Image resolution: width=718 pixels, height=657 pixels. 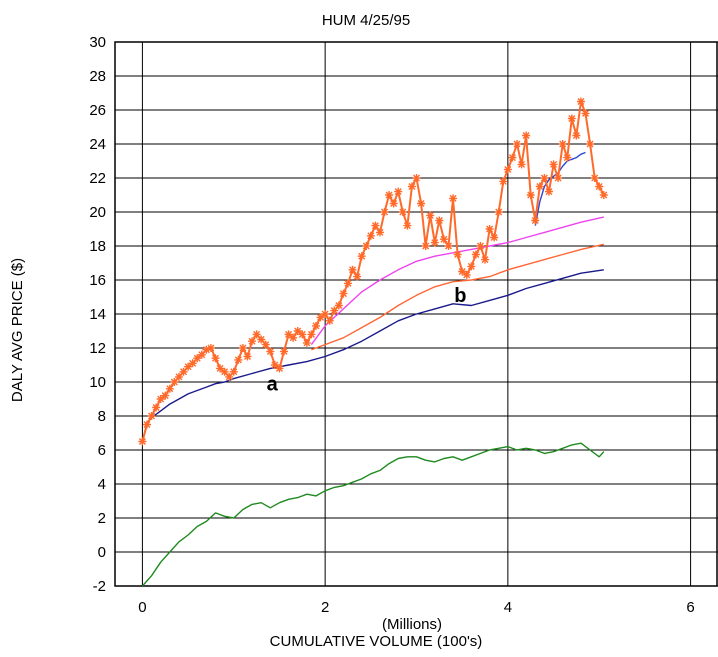 What do you see at coordinates (367, 340) in the screenshot?
I see `annotations: ab` at bounding box center [367, 340].